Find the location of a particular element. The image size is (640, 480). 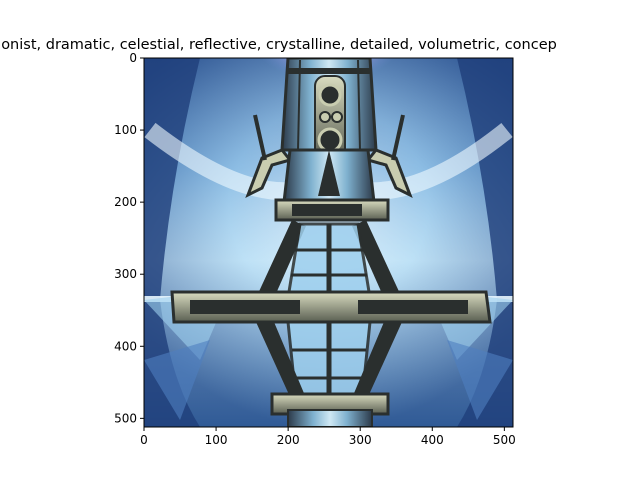

x-axis: 0 100 200 300 400 500 is located at coordinates (328, 437).